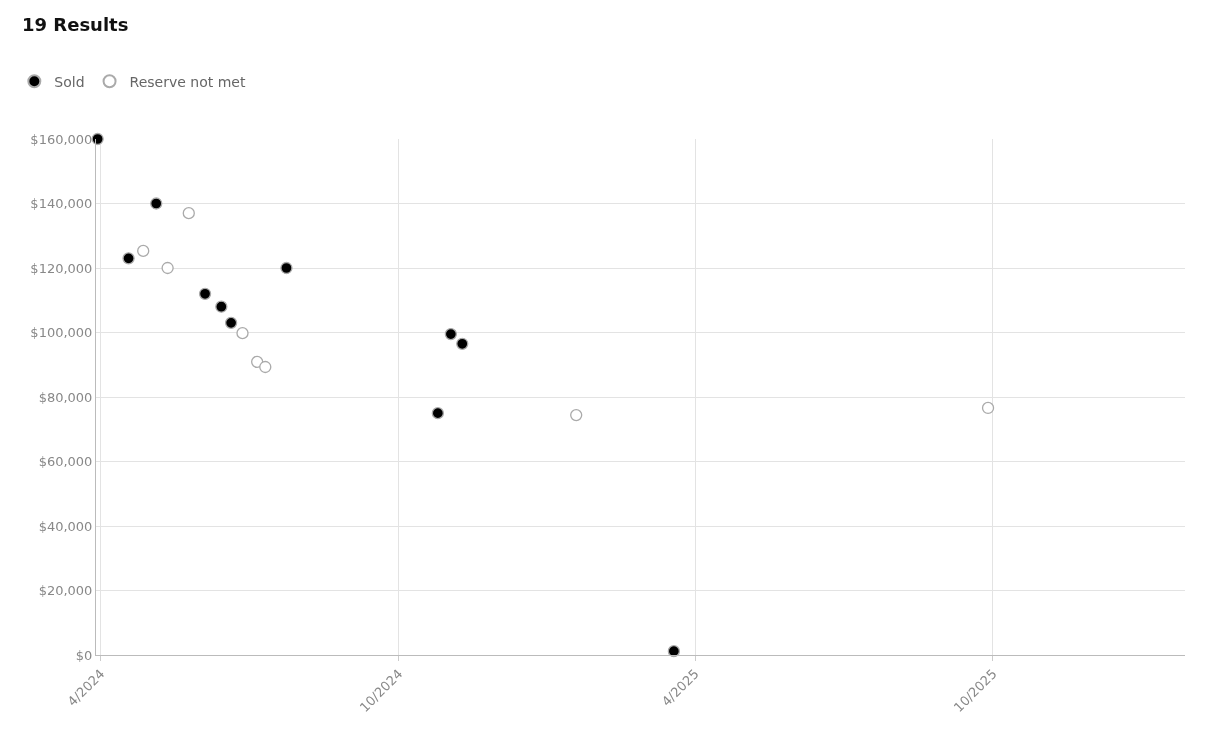  Describe the element at coordinates (69, 81) in the screenshot. I see `legend-label: Sold` at that location.